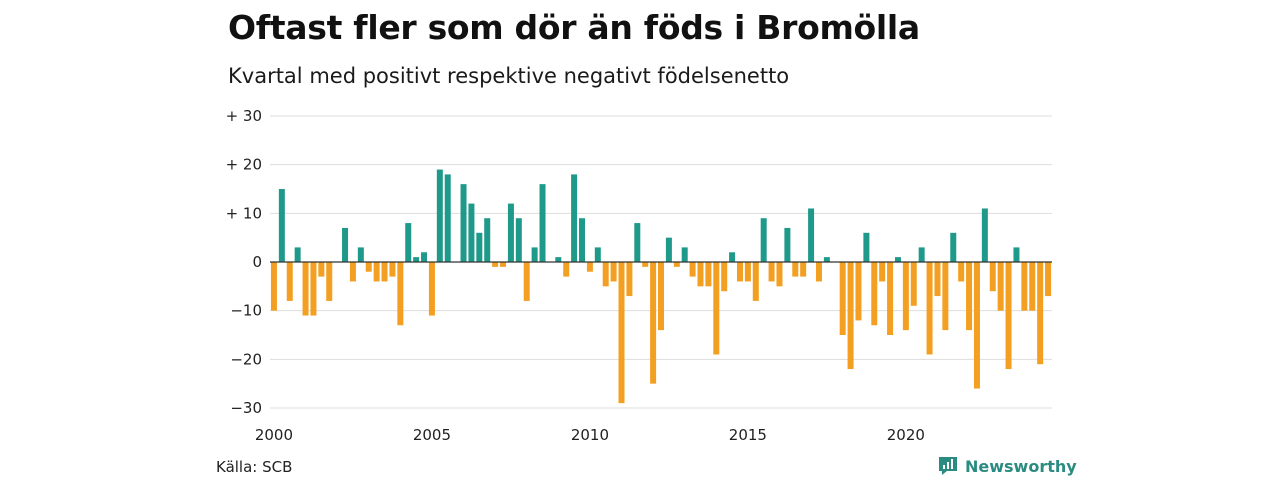 This screenshot has width=1280, height=480. I want to click on y-tick-label: + 10, so click(244, 213).